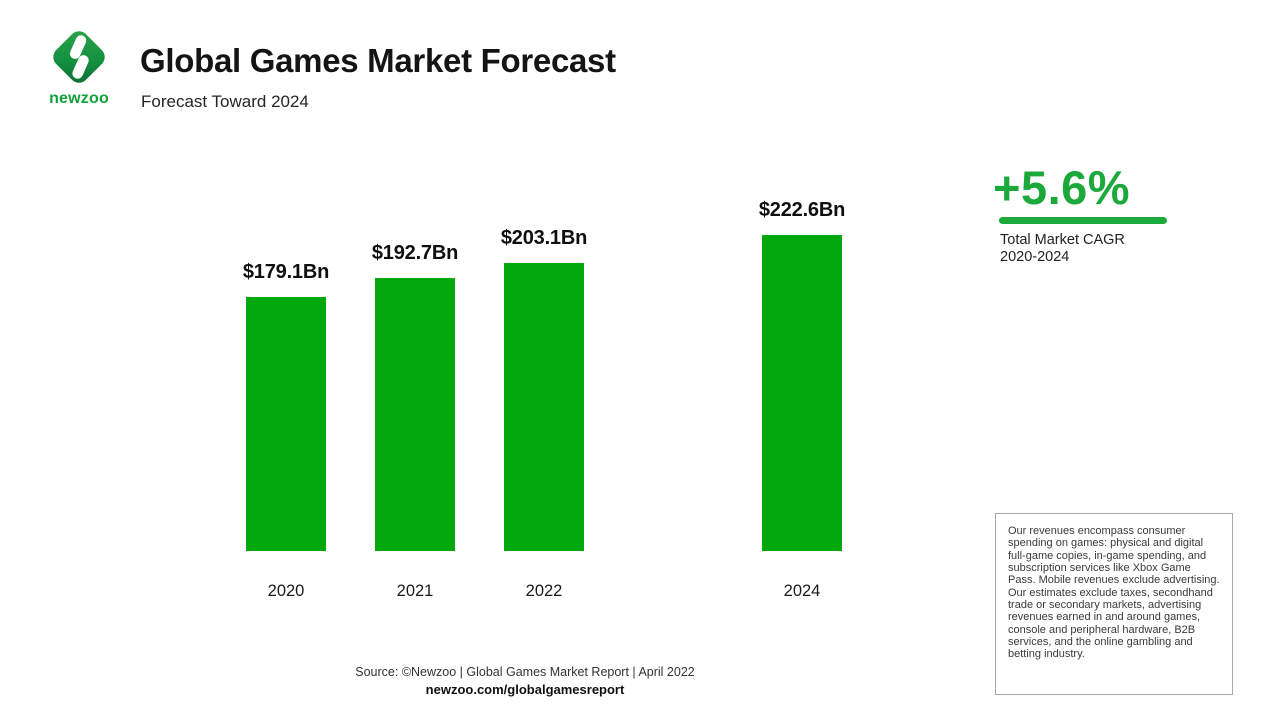  Describe the element at coordinates (802, 591) in the screenshot. I see `x-axis-label-2024: 2024` at that location.